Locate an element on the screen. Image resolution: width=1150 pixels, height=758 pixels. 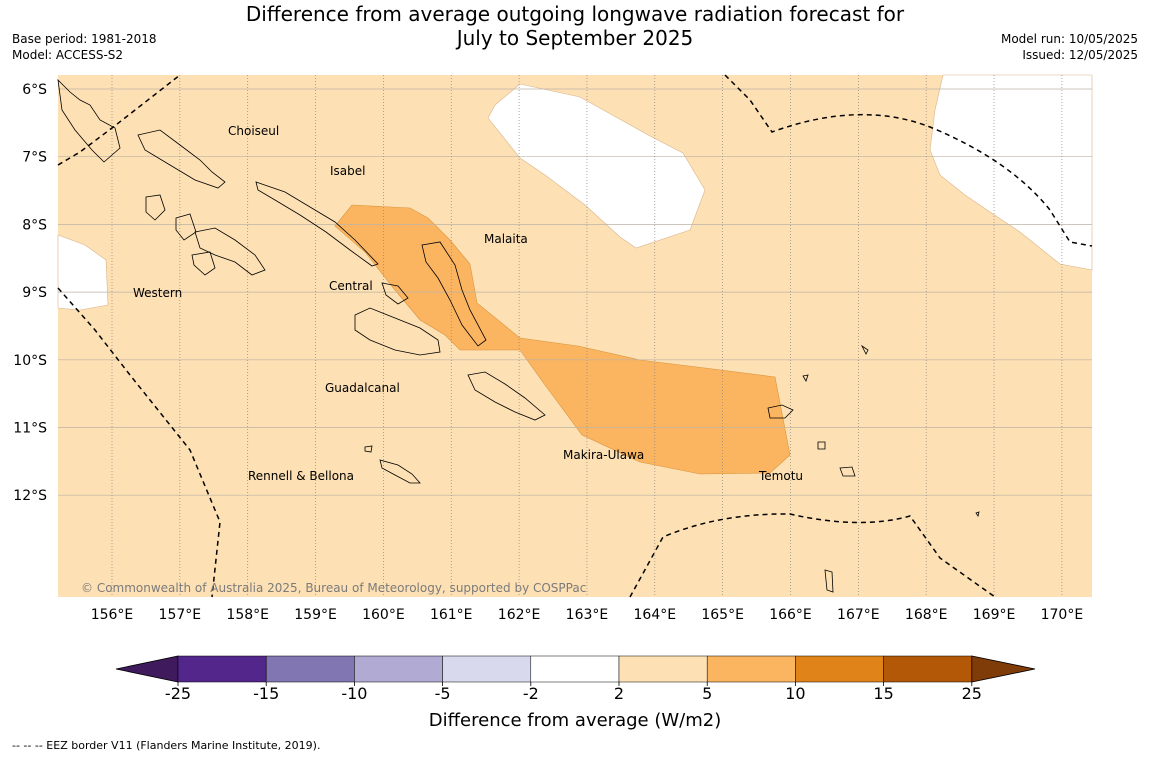
island-rennell is located at coordinates (400, 471).